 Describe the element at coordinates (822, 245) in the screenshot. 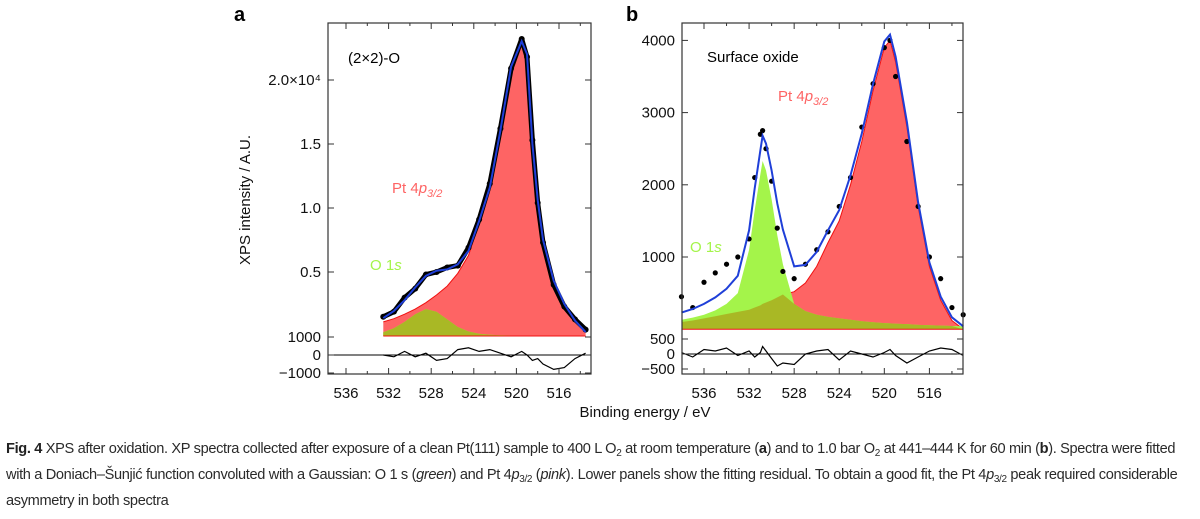

I see `o1s-component-fill` at that location.